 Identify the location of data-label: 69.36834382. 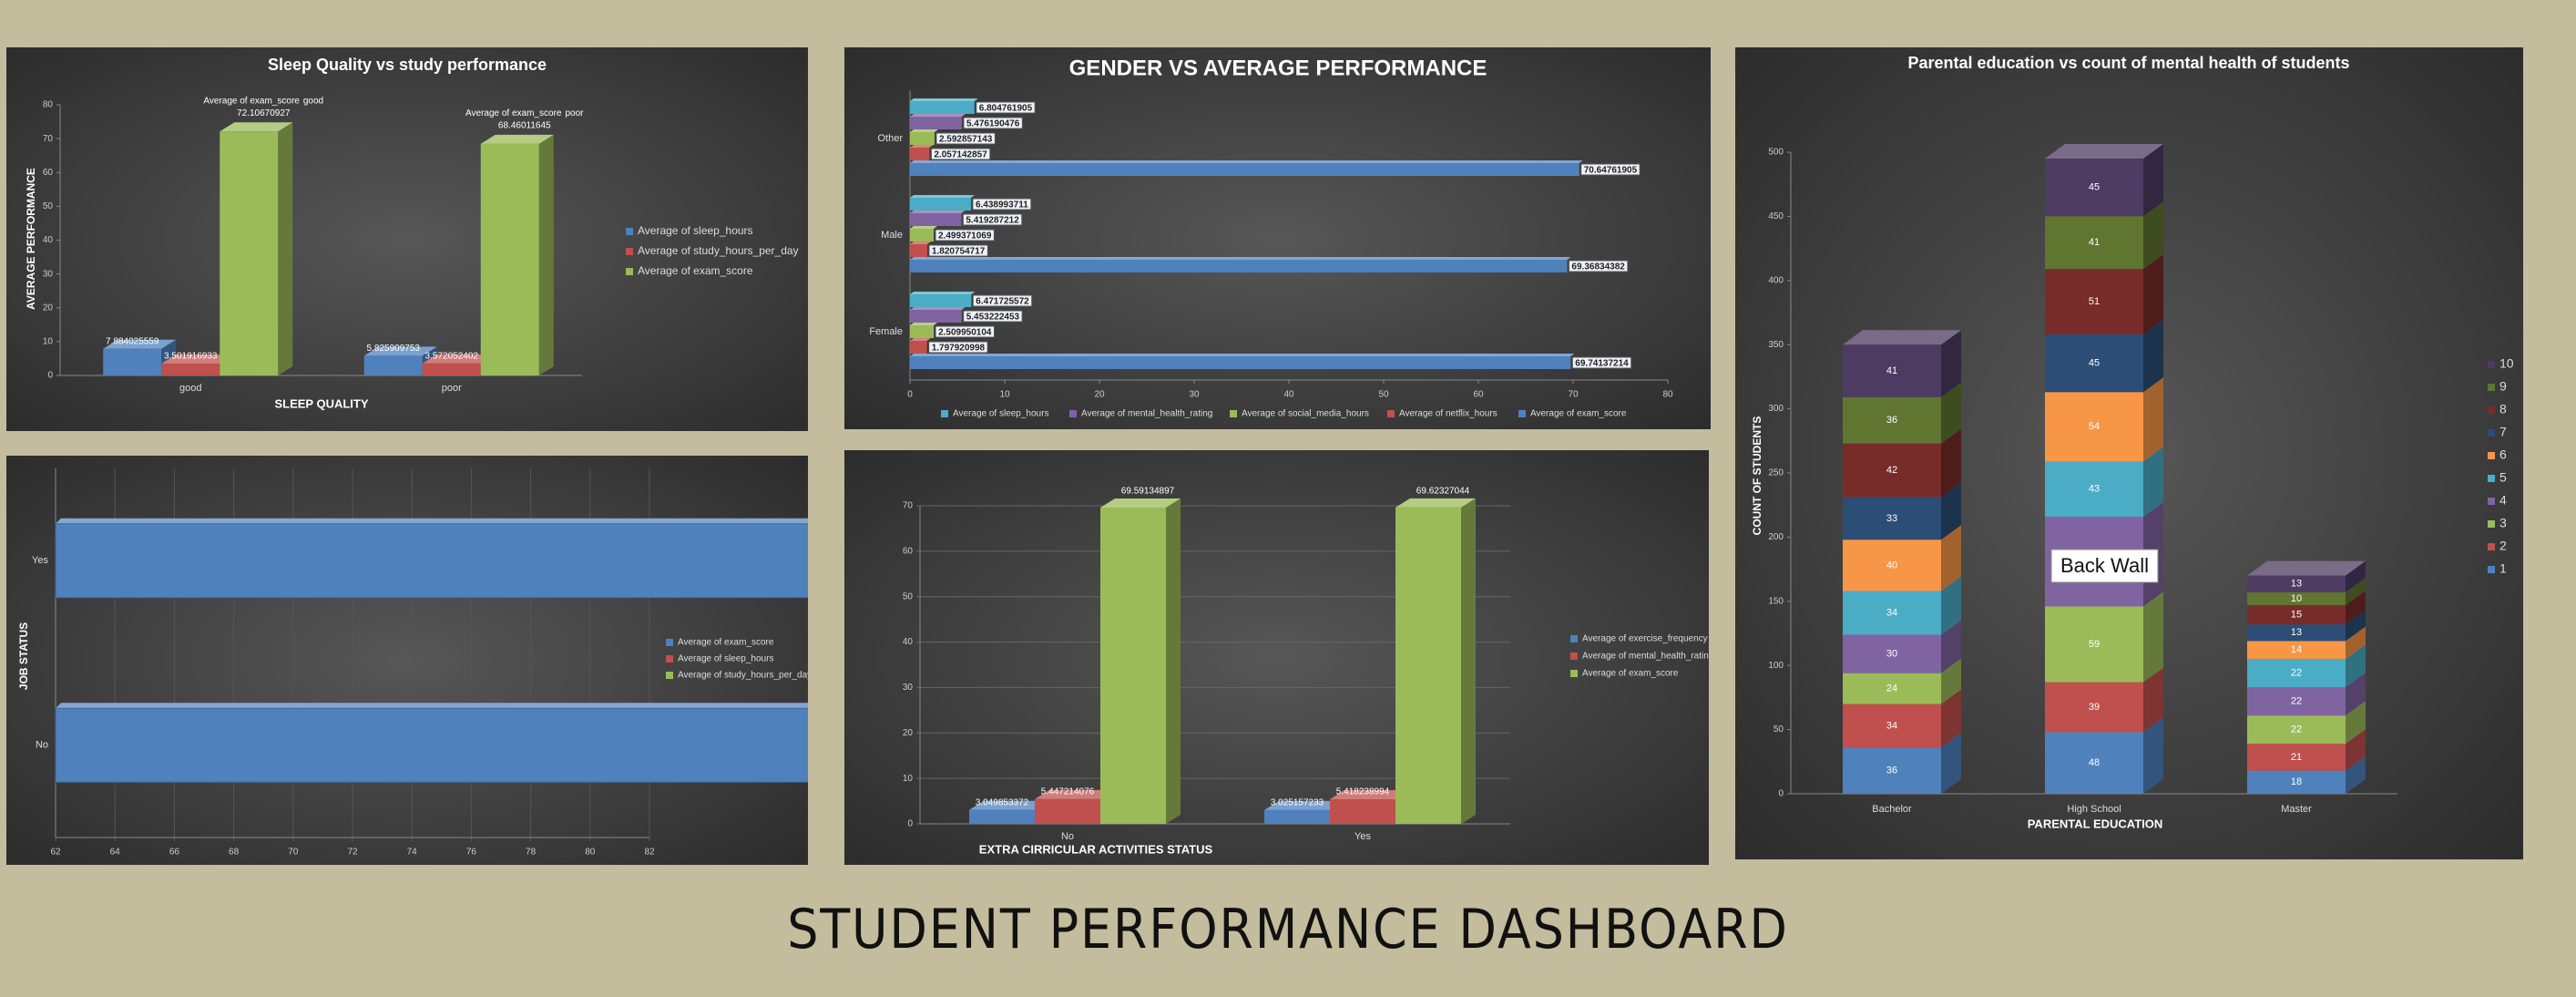
(1598, 267).